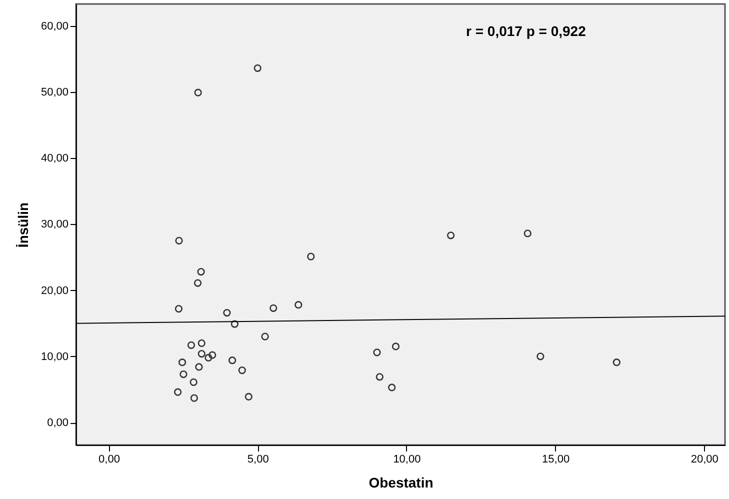 Image resolution: width=729 pixels, height=499 pixels. What do you see at coordinates (22, 225) in the screenshot?
I see `y-axis-title: İnsülin` at bounding box center [22, 225].